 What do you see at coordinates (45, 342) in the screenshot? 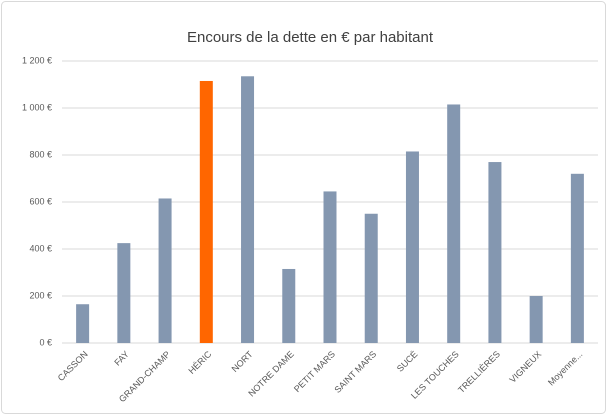
I see `y-tick-label: 0 €` at bounding box center [45, 342].